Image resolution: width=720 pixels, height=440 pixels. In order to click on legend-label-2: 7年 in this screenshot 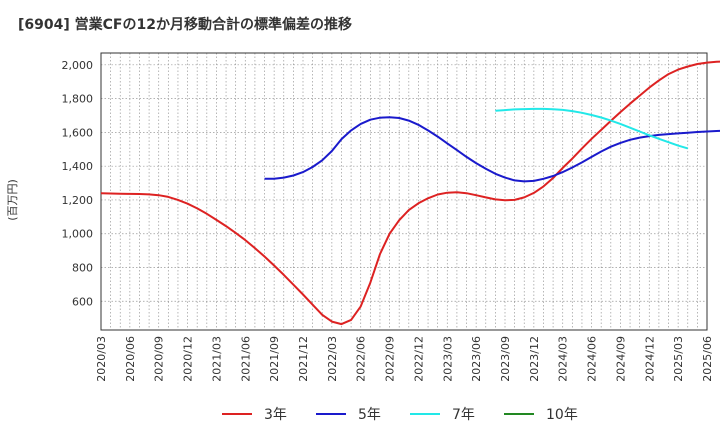, I will do `click(463, 415)`.